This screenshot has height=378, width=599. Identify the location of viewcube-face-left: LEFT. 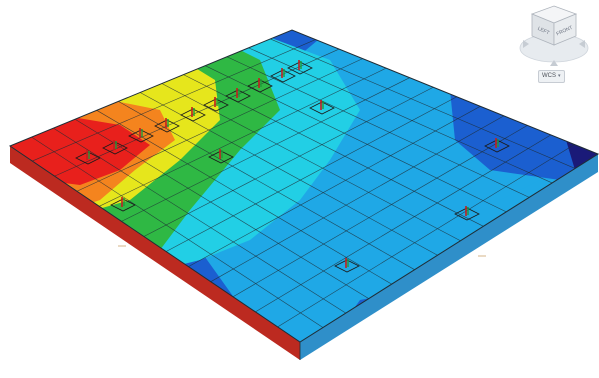
(544, 31).